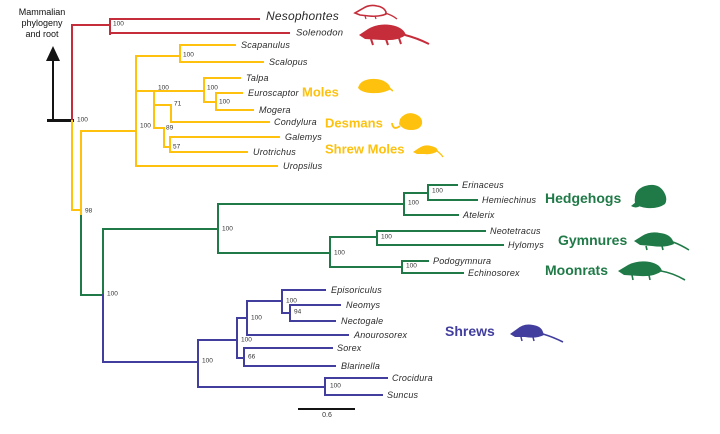 Image resolution: width=720 pixels, height=434 pixels. I want to click on taxon-label-urotrichus: Urotrichus, so click(275, 152).